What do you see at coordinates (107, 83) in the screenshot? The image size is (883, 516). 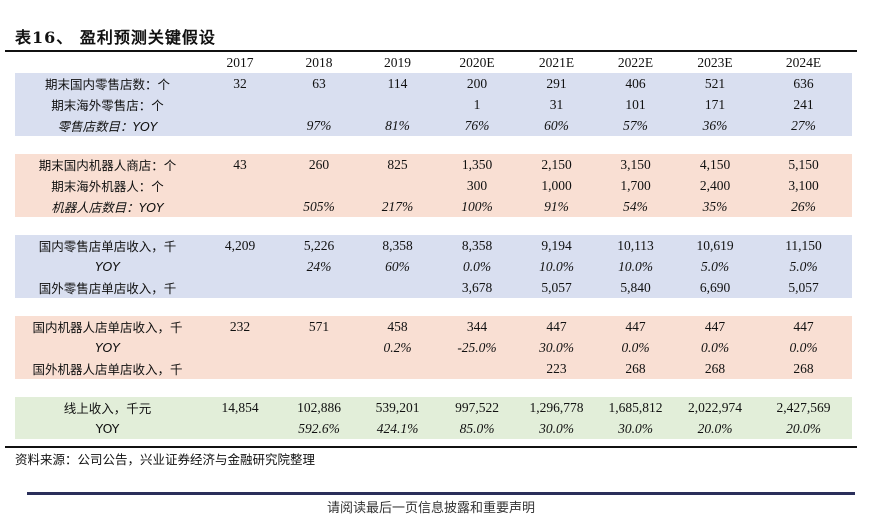 I see `row-label: 期末国内零售店数：个` at bounding box center [107, 83].